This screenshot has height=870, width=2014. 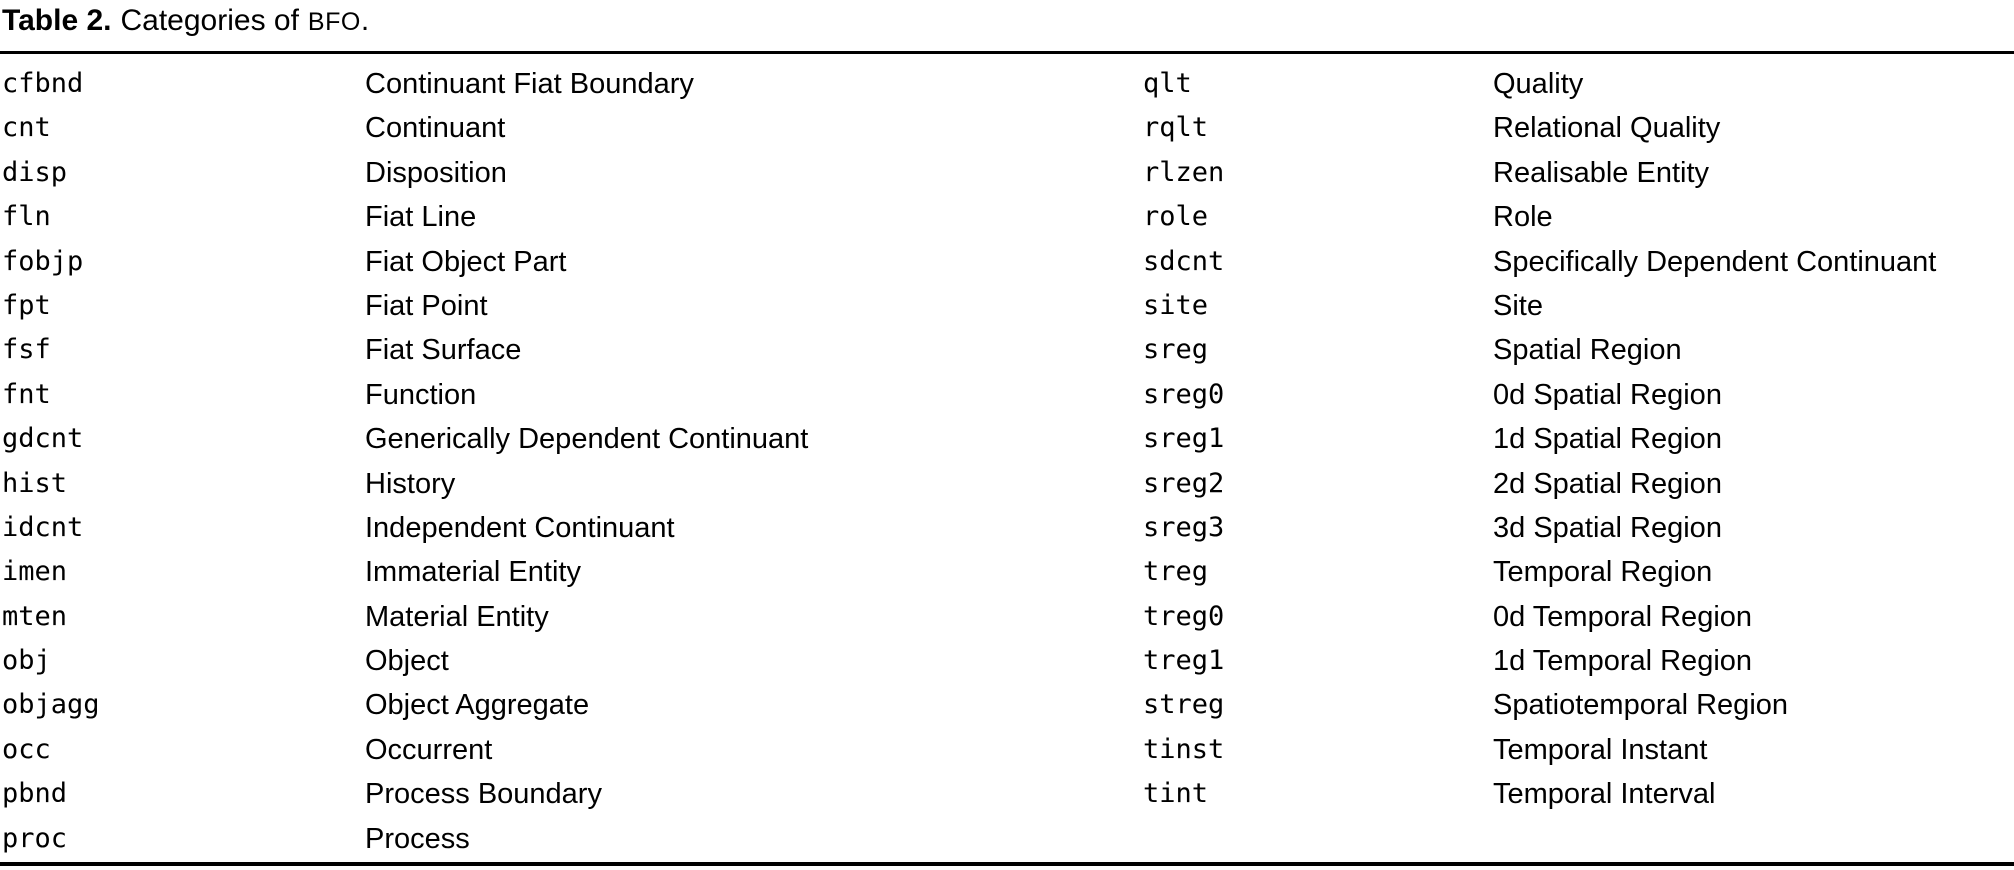 I want to click on table-row: rqlt Relational Quality, so click(x=1578, y=128).